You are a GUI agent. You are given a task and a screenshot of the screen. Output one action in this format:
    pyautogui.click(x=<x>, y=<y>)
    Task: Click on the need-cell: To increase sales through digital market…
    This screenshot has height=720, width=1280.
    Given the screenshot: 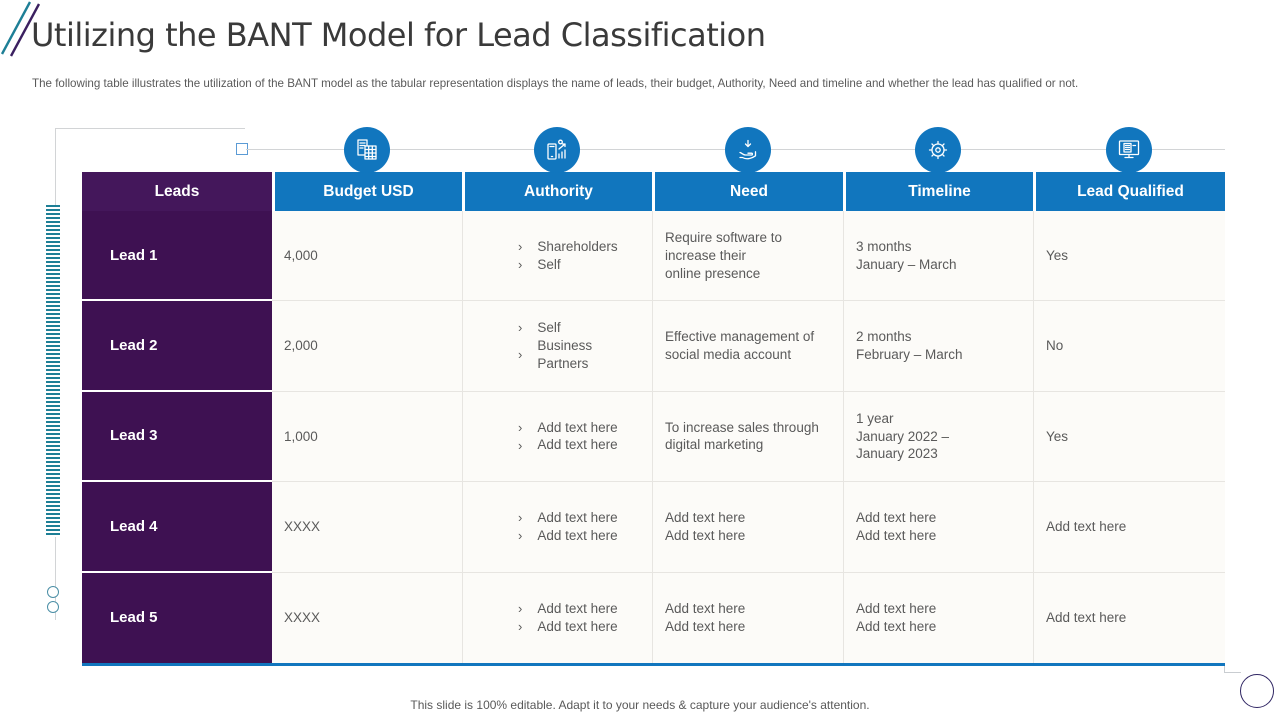 What is the action you would take?
    pyautogui.click(x=747, y=437)
    